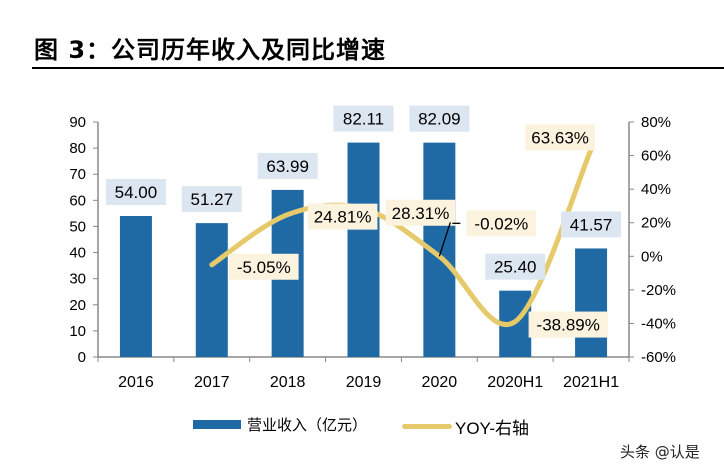 This screenshot has width=724, height=472. I want to click on left-tick-label: 90, so click(77, 122).